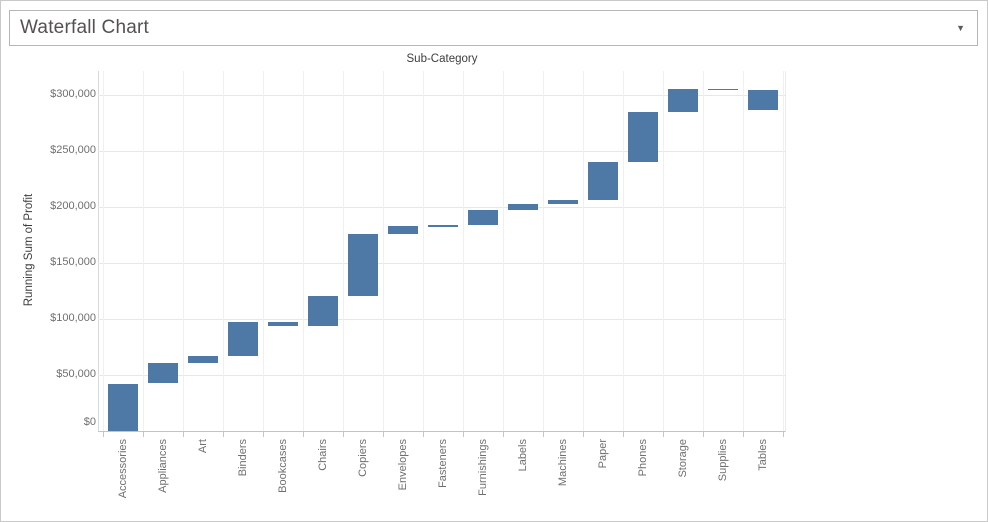  I want to click on bar-phones, so click(643, 137).